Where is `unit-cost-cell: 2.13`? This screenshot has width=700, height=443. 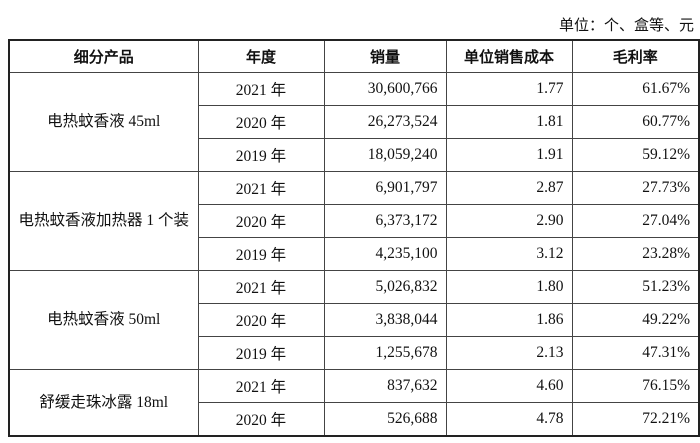
unit-cost-cell: 2.13 is located at coordinates (509, 353).